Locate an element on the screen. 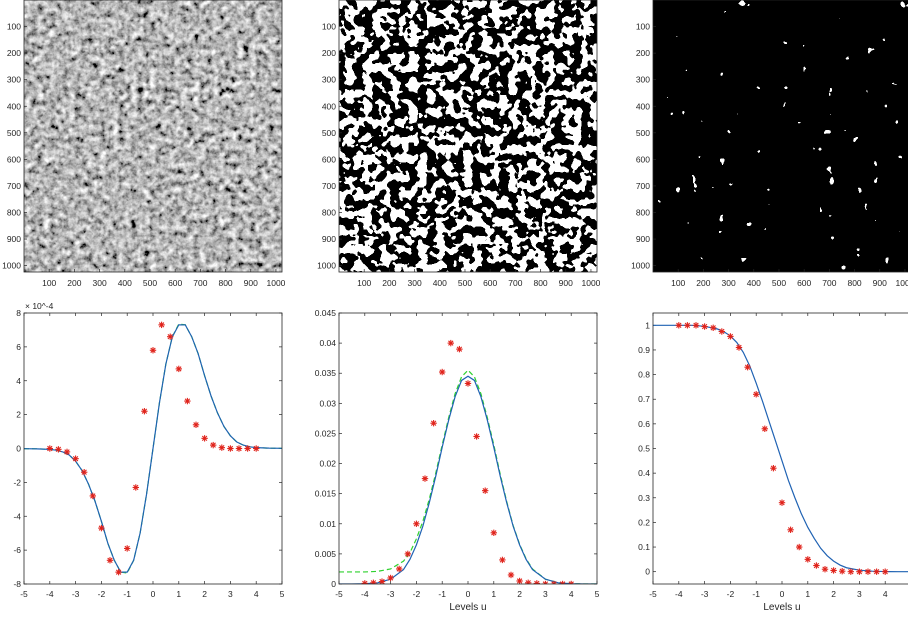 Image resolution: width=908 pixels, height=625 pixels. plot-panel-1: -5 -4 -3 -2 -1 0 1 2 3 4 5 -8 -6 -4 -2 0 2 4 6 8 × 10^-4 is located at coordinates (148, 450).